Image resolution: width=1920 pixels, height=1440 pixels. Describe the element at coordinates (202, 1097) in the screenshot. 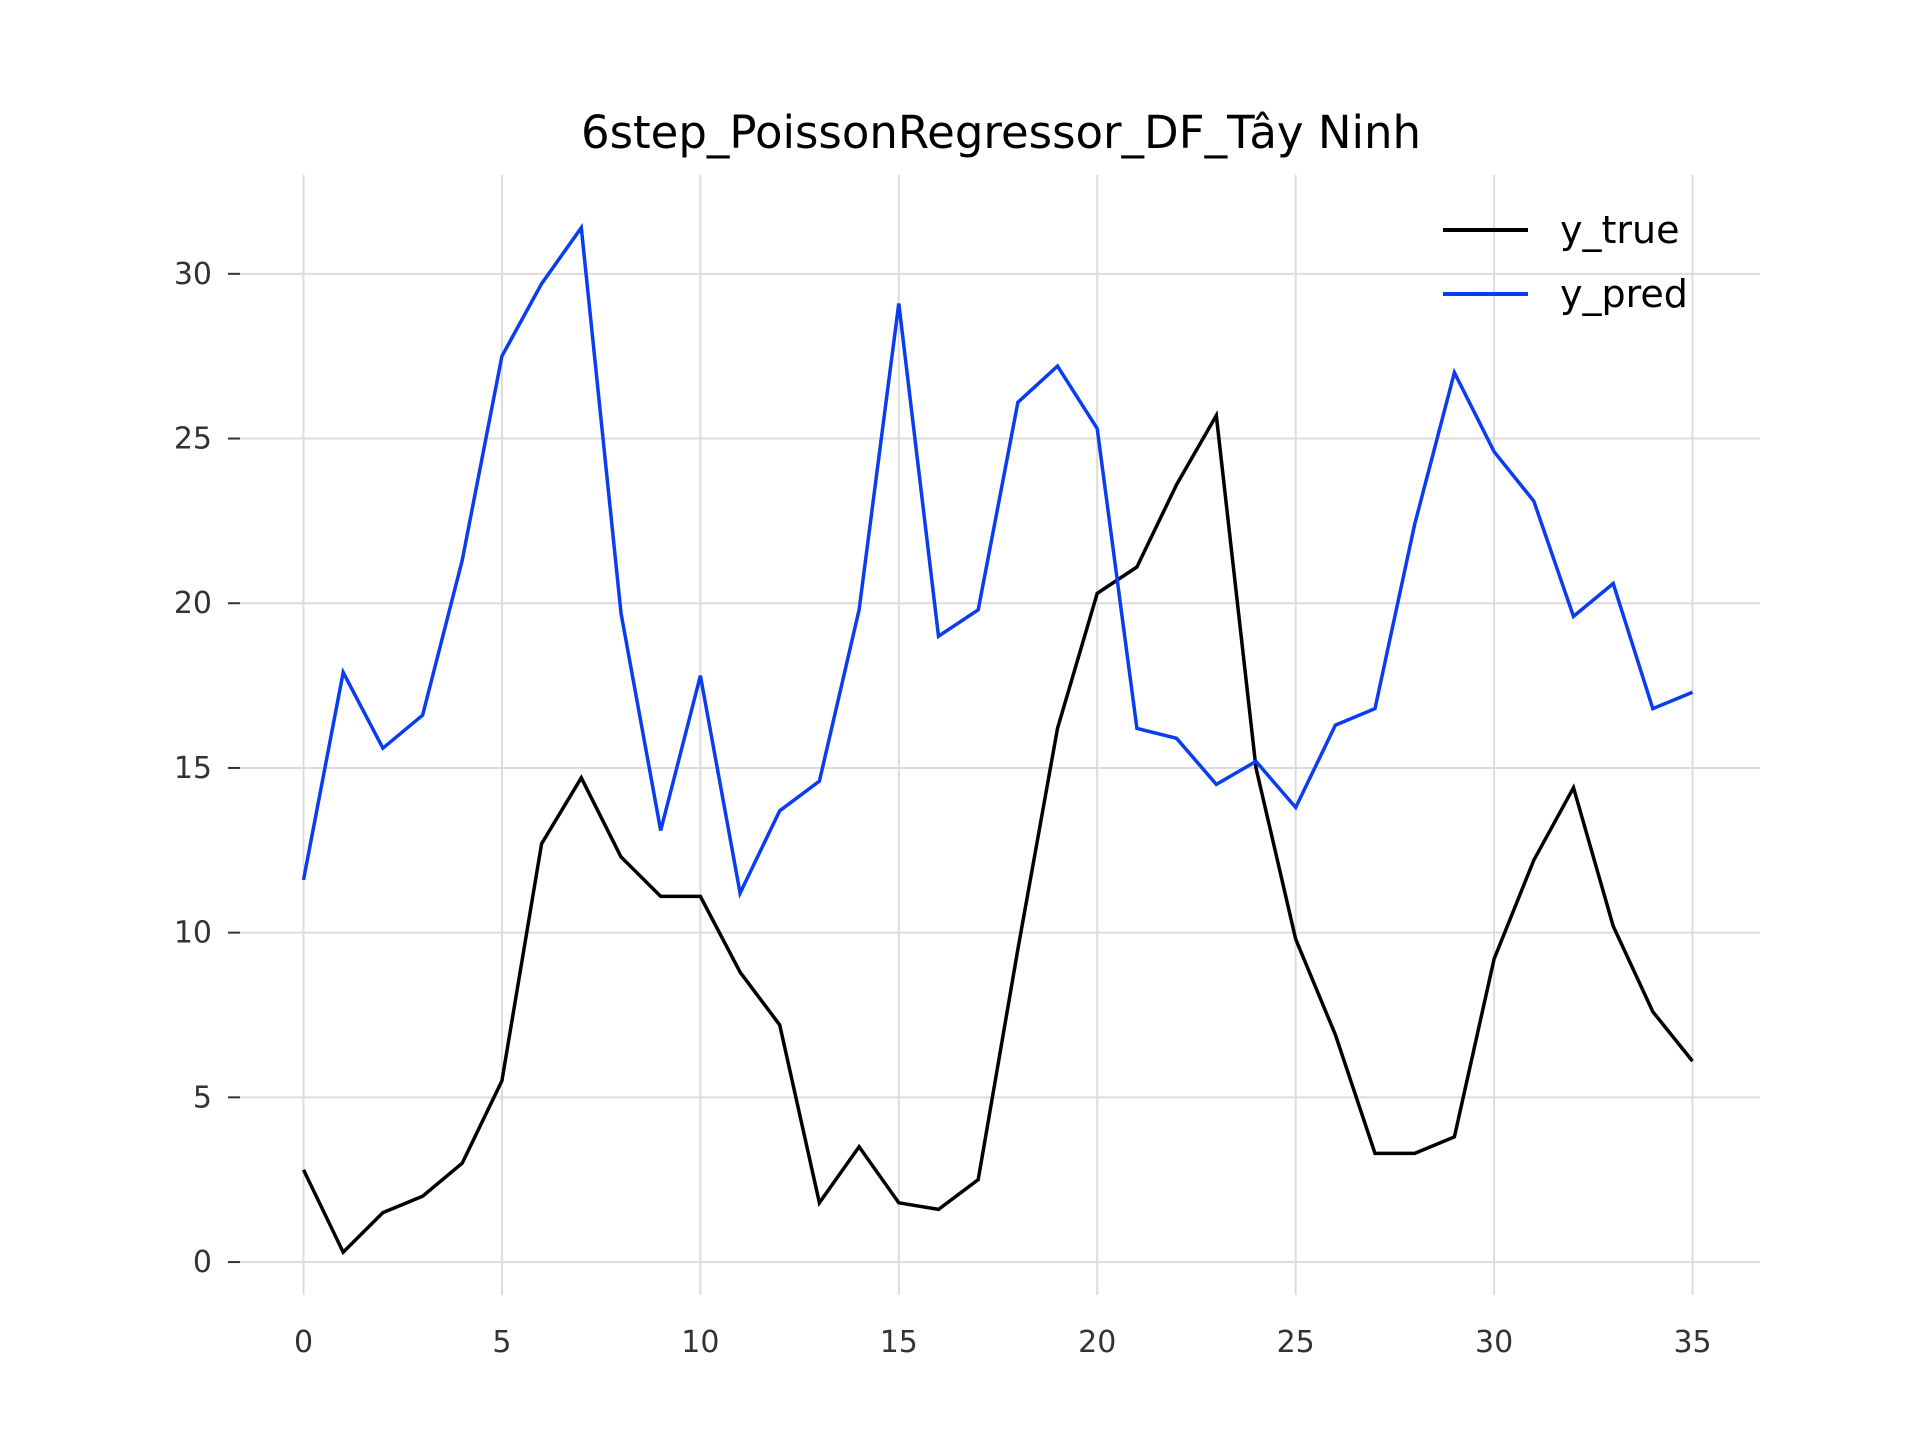

I see `y-tick-label: 5` at that location.